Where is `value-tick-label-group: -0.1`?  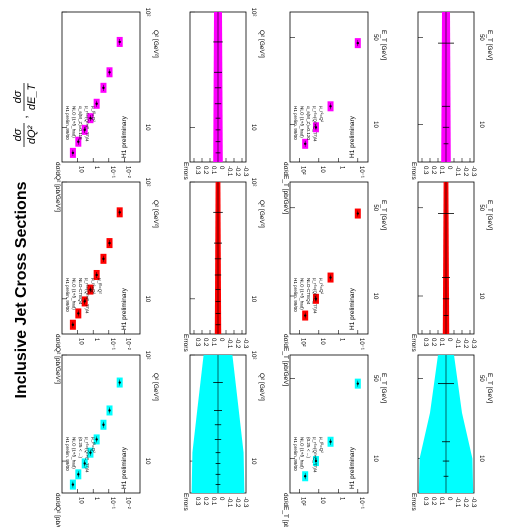 value-tick-label-group: -0.1 is located at coordinates (457, 343).